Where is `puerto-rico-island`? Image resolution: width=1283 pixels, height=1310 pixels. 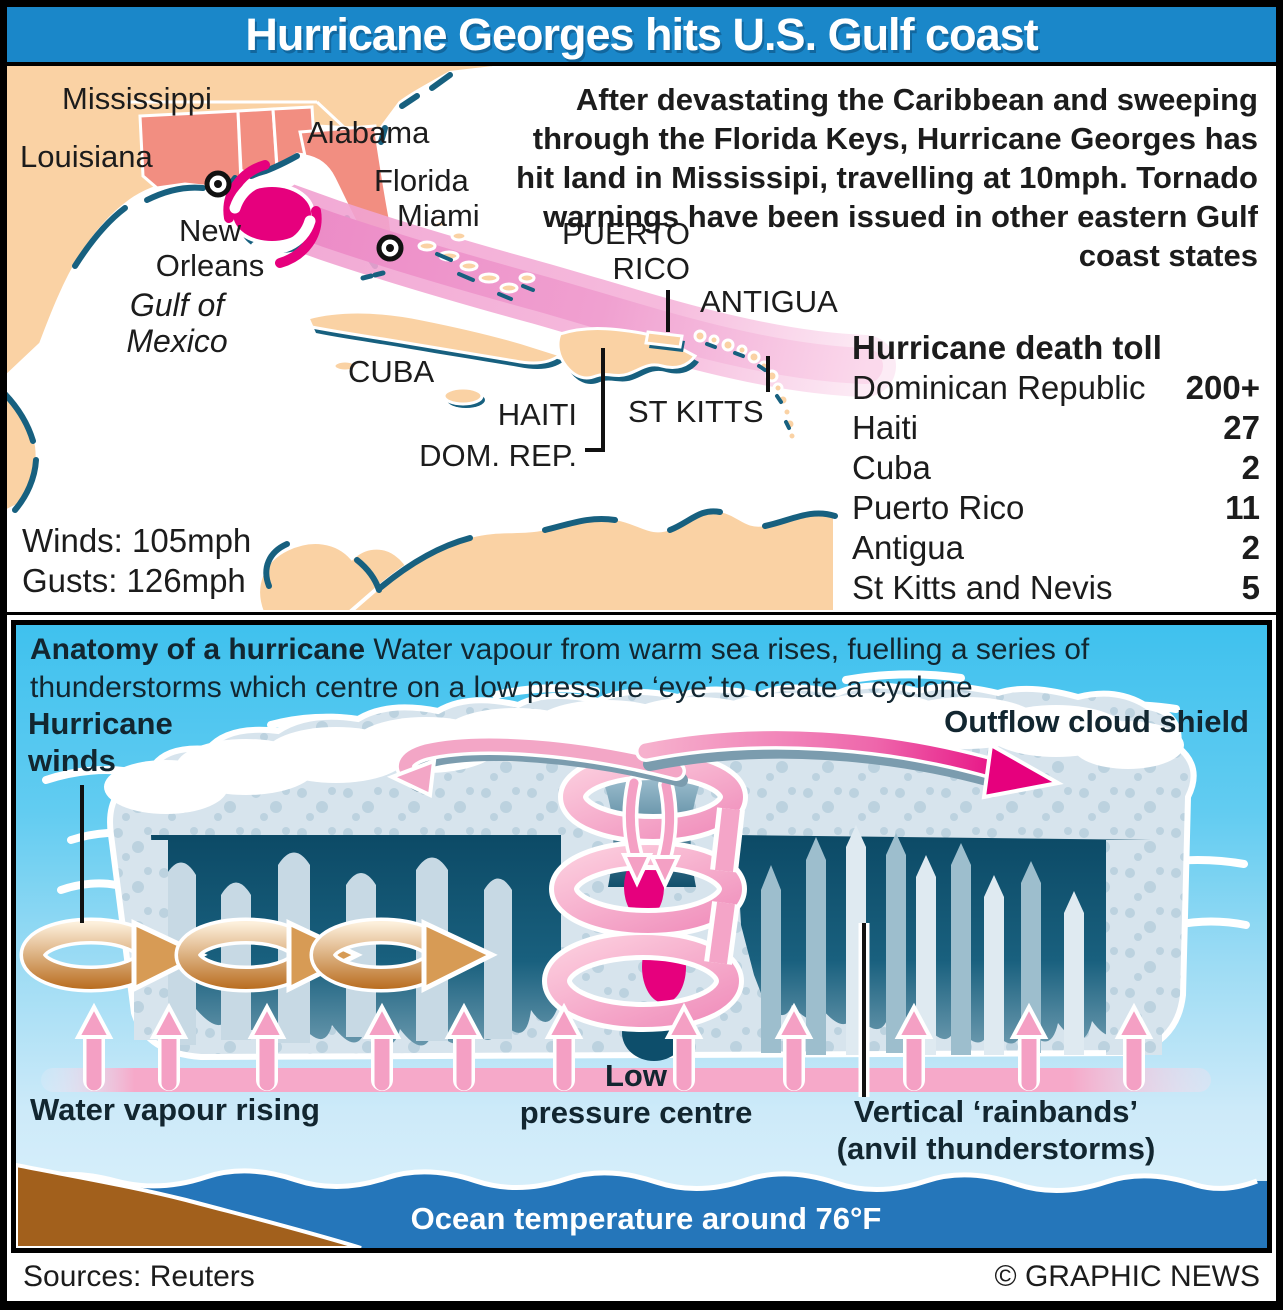
puerto-rico-island is located at coordinates (664, 341).